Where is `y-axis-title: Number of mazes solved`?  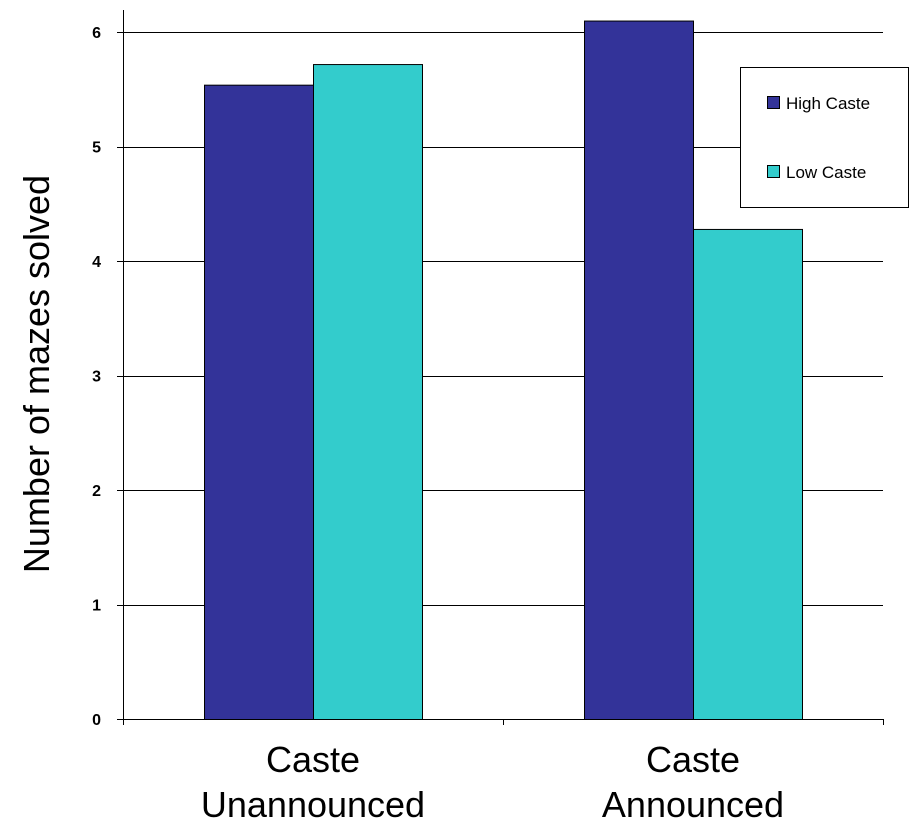
y-axis-title: Number of mazes solved is located at coordinates (36, 374).